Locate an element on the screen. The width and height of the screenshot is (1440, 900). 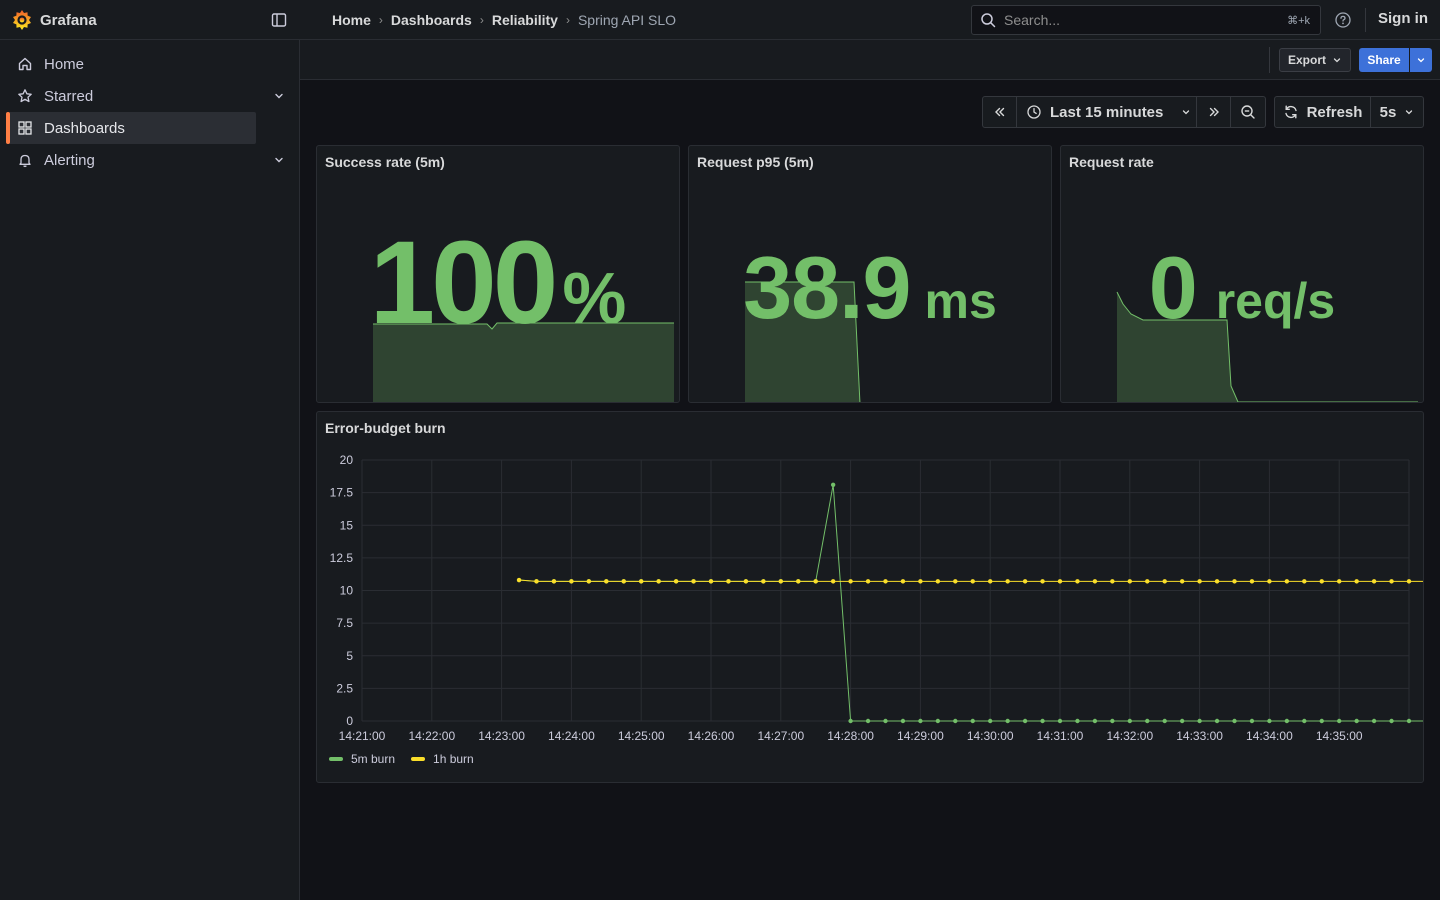
breadcrumb-home: Home is located at coordinates (351, 20).